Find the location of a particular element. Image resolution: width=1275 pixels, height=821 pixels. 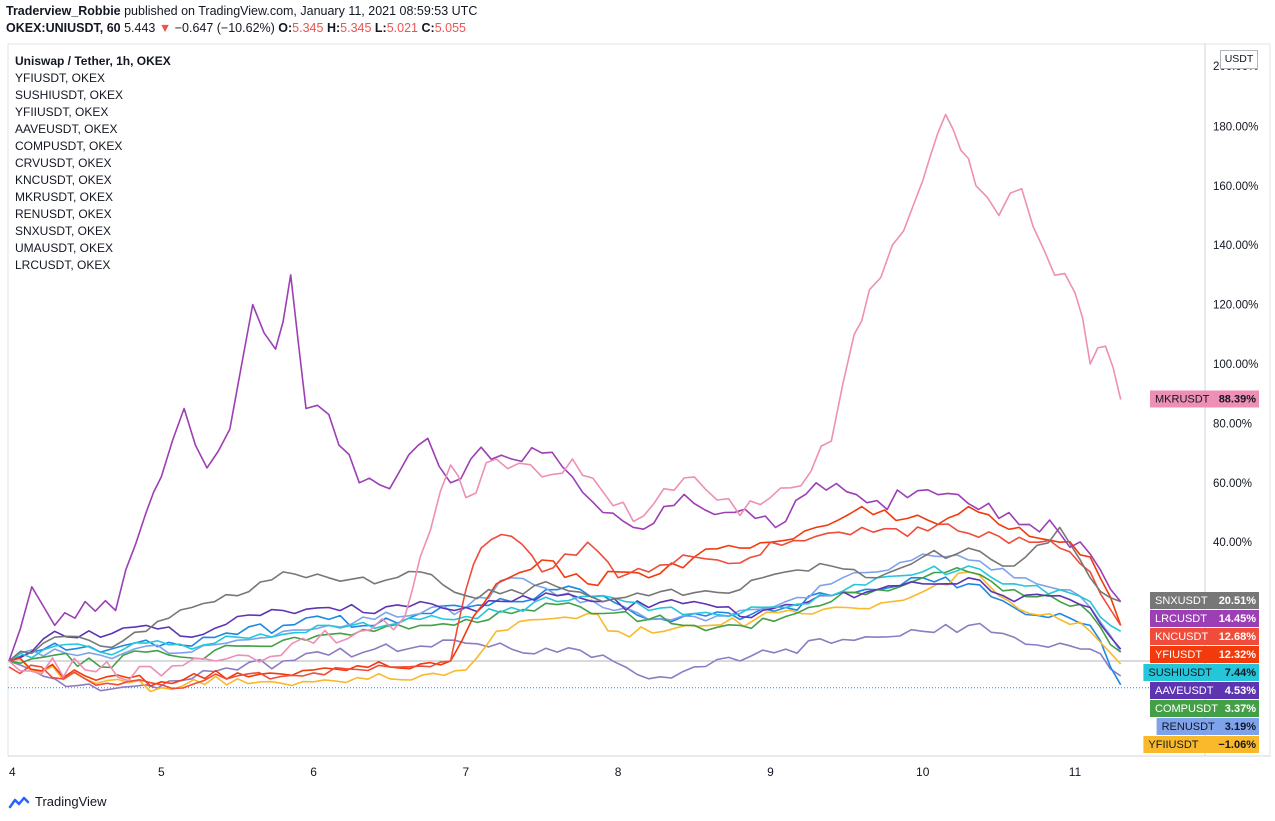

tradingview-logo-icon is located at coordinates (19, 802).